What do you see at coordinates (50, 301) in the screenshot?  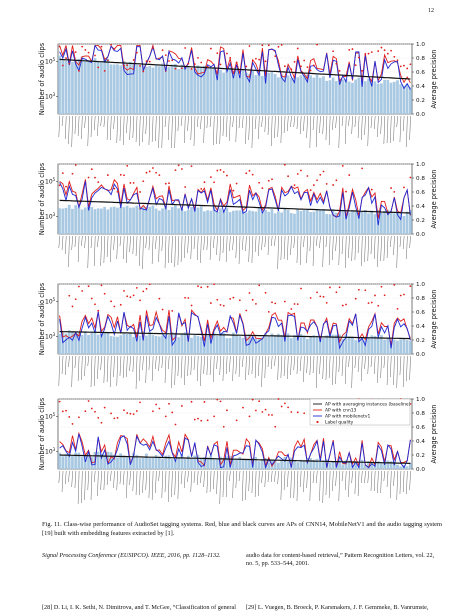 I see `left-tick-label: 105` at bounding box center [50, 301].